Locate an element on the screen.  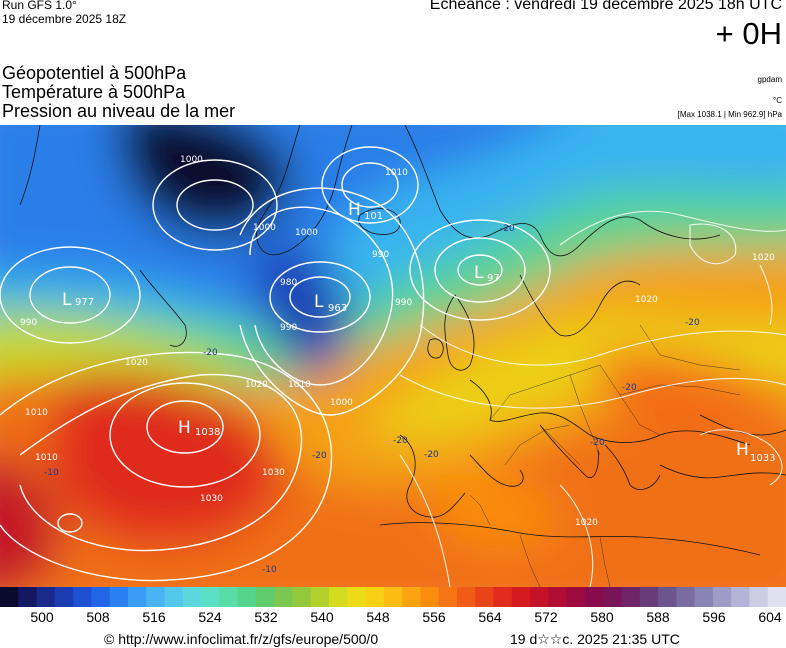
high-pressure-center: H 1033 is located at coordinates (755, 452).